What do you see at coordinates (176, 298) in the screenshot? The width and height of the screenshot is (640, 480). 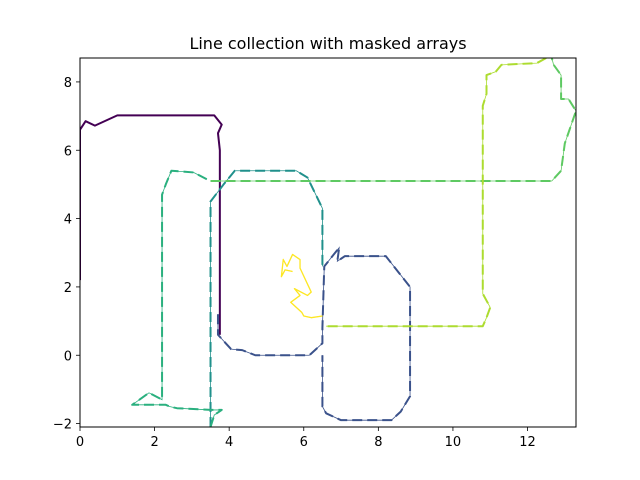 I see `series-line-4-thin` at bounding box center [176, 298].